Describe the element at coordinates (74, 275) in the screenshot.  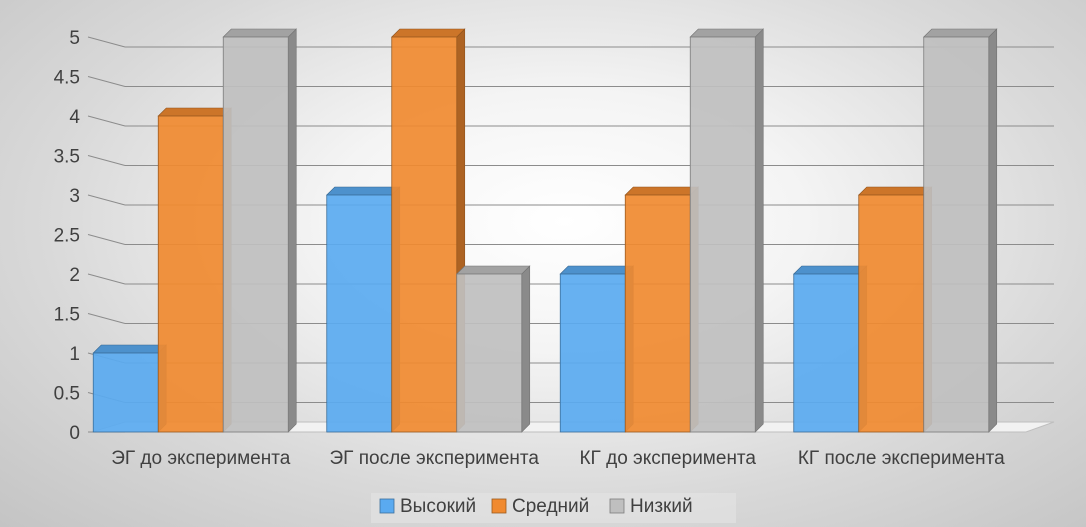
I see `y-tick-label: 2` at that location.